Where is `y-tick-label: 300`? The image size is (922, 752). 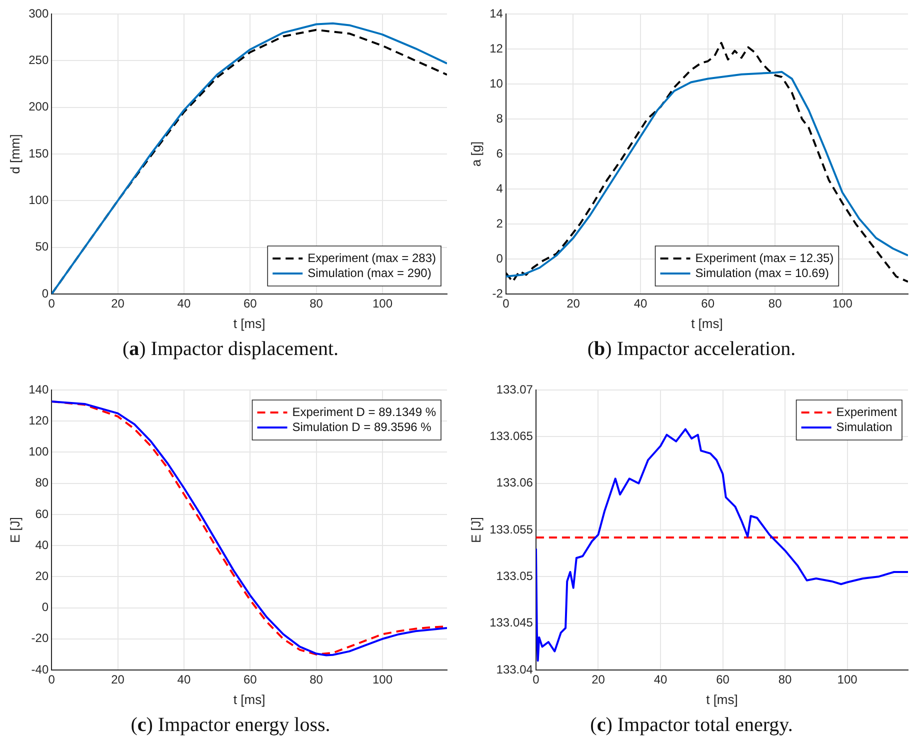 y-tick-label: 300 is located at coordinates (38, 13).